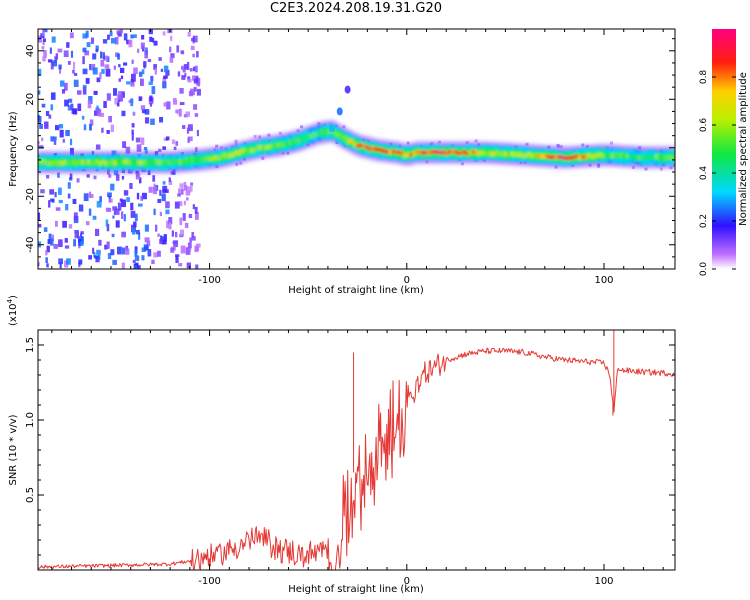  I want to click on branch-point, so click(347, 89).